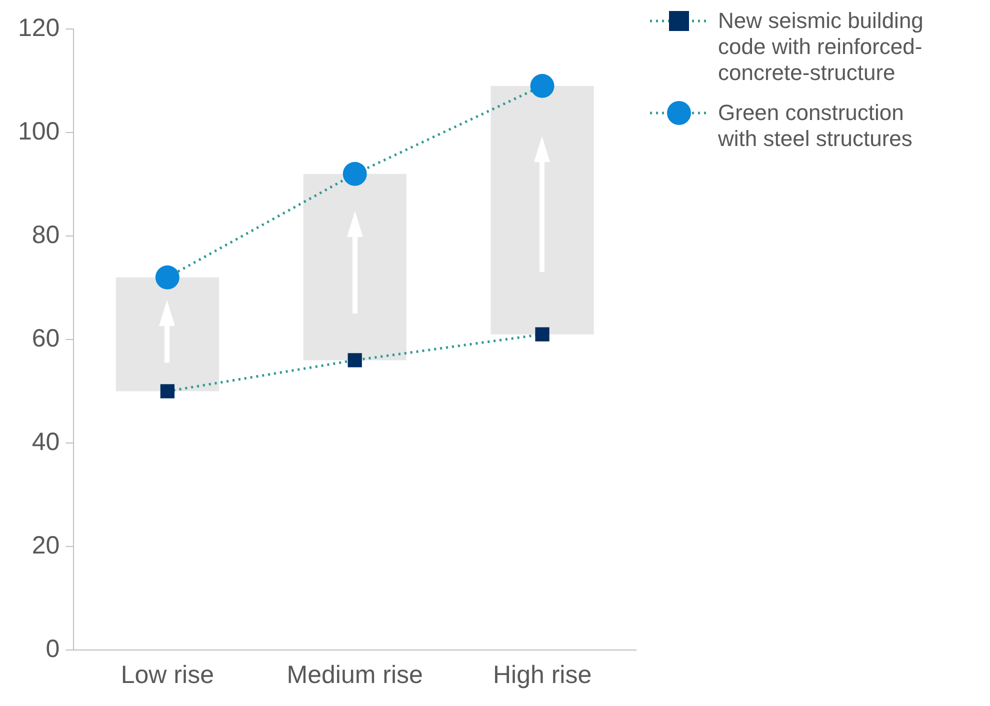  I want to click on x-tick-label: Medium rise, so click(354, 674).